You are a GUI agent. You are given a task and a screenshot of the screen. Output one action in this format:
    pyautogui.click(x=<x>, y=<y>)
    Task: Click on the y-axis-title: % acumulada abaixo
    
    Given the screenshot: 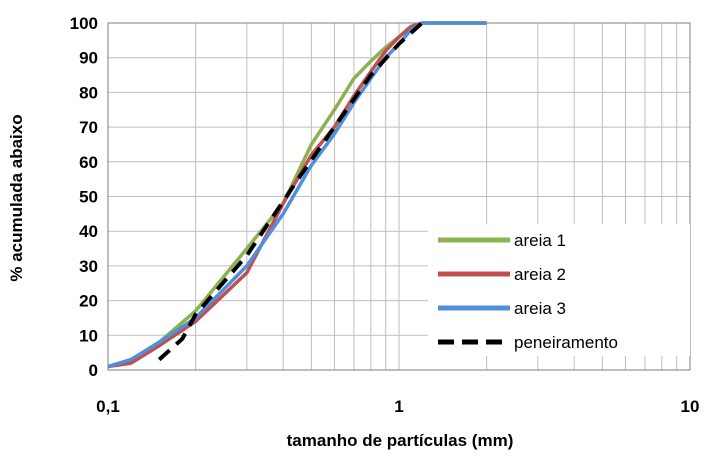 What is the action you would take?
    pyautogui.click(x=16, y=197)
    